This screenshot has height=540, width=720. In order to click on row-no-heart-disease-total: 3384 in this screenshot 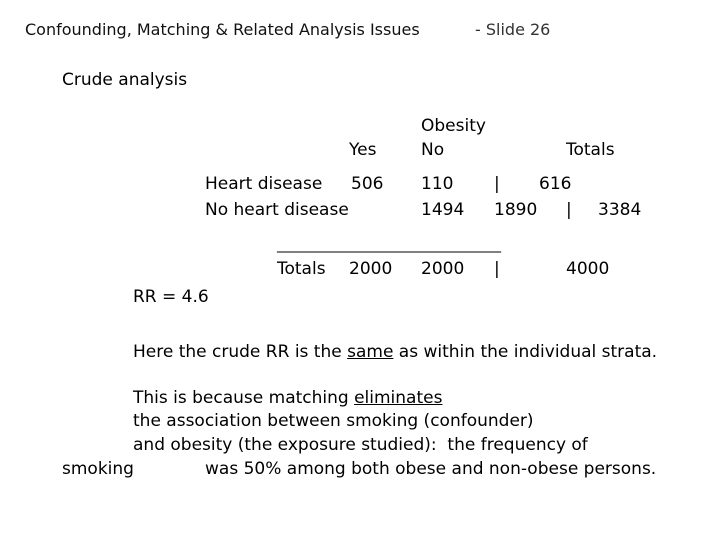, I will do `click(620, 210)`.